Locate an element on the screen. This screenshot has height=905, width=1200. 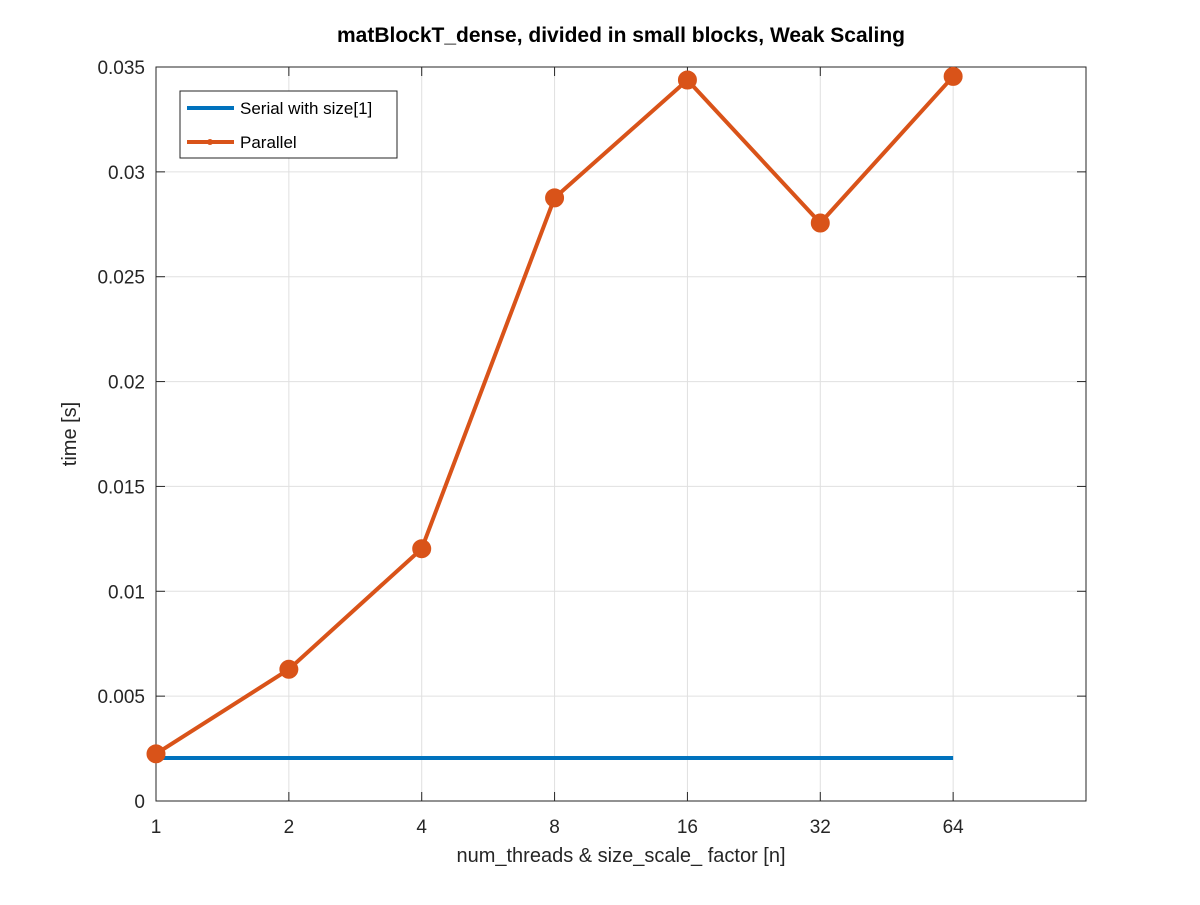
legend-label-serial: Serial with size[1] is located at coordinates (306, 108).